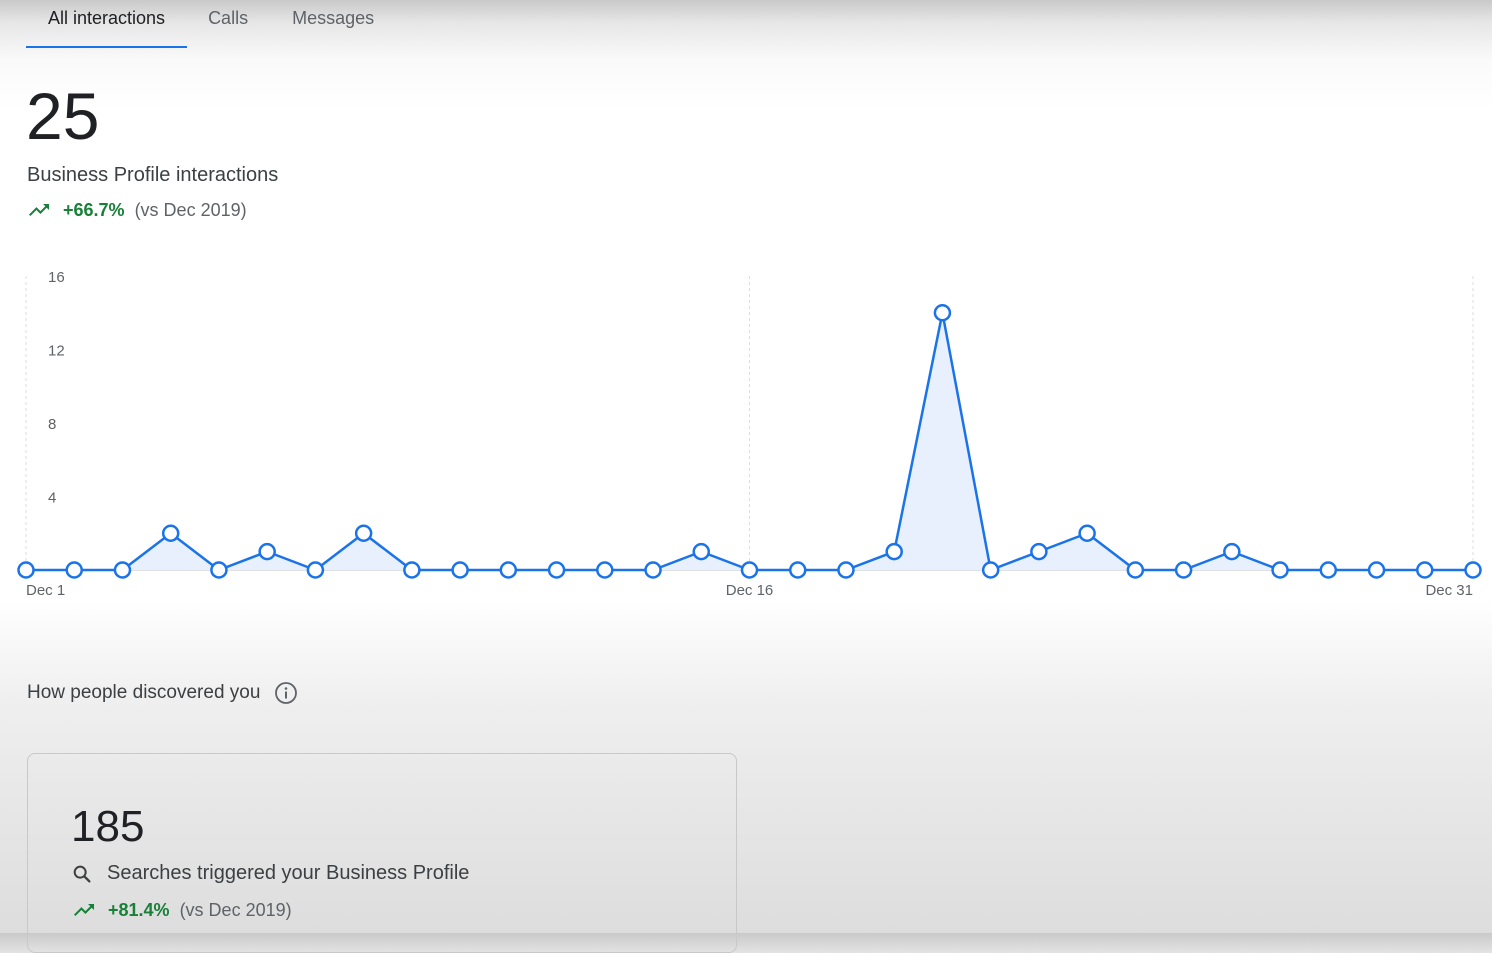 The height and width of the screenshot is (953, 1492). Describe the element at coordinates (108, 826) in the screenshot. I see `searches-total: 185` at that location.